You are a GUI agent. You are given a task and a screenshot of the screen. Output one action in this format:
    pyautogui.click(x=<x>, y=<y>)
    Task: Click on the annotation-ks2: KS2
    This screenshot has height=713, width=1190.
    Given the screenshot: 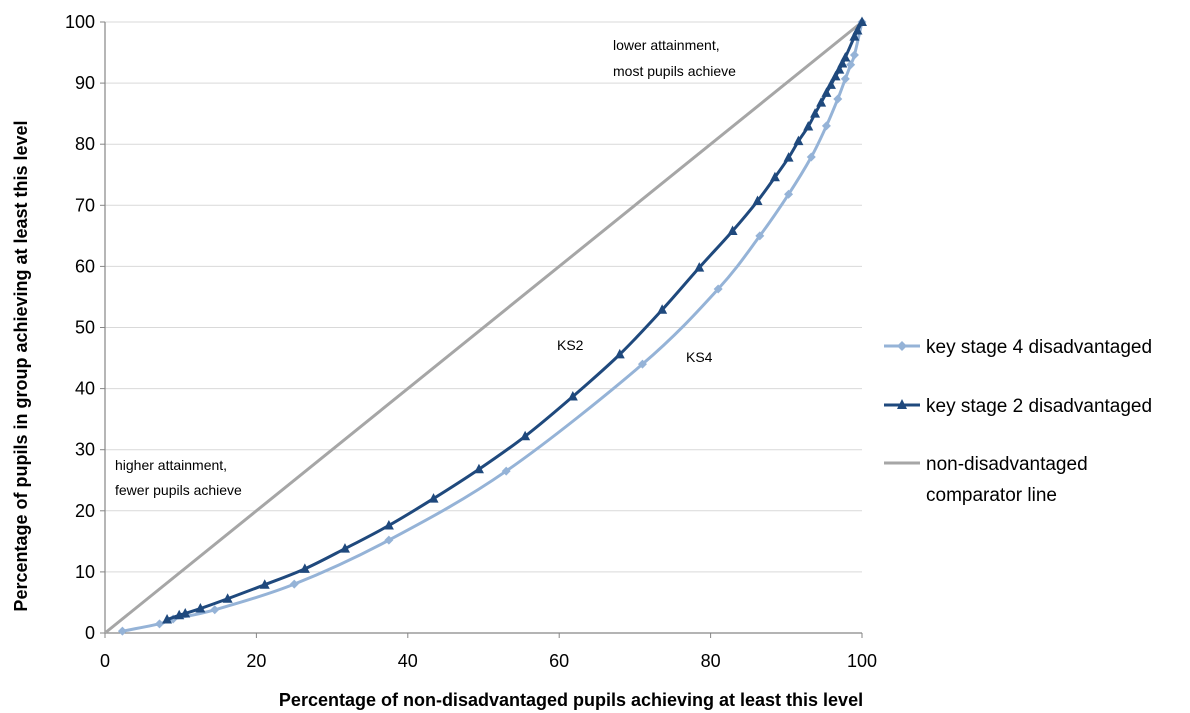 What is the action you would take?
    pyautogui.click(x=570, y=345)
    